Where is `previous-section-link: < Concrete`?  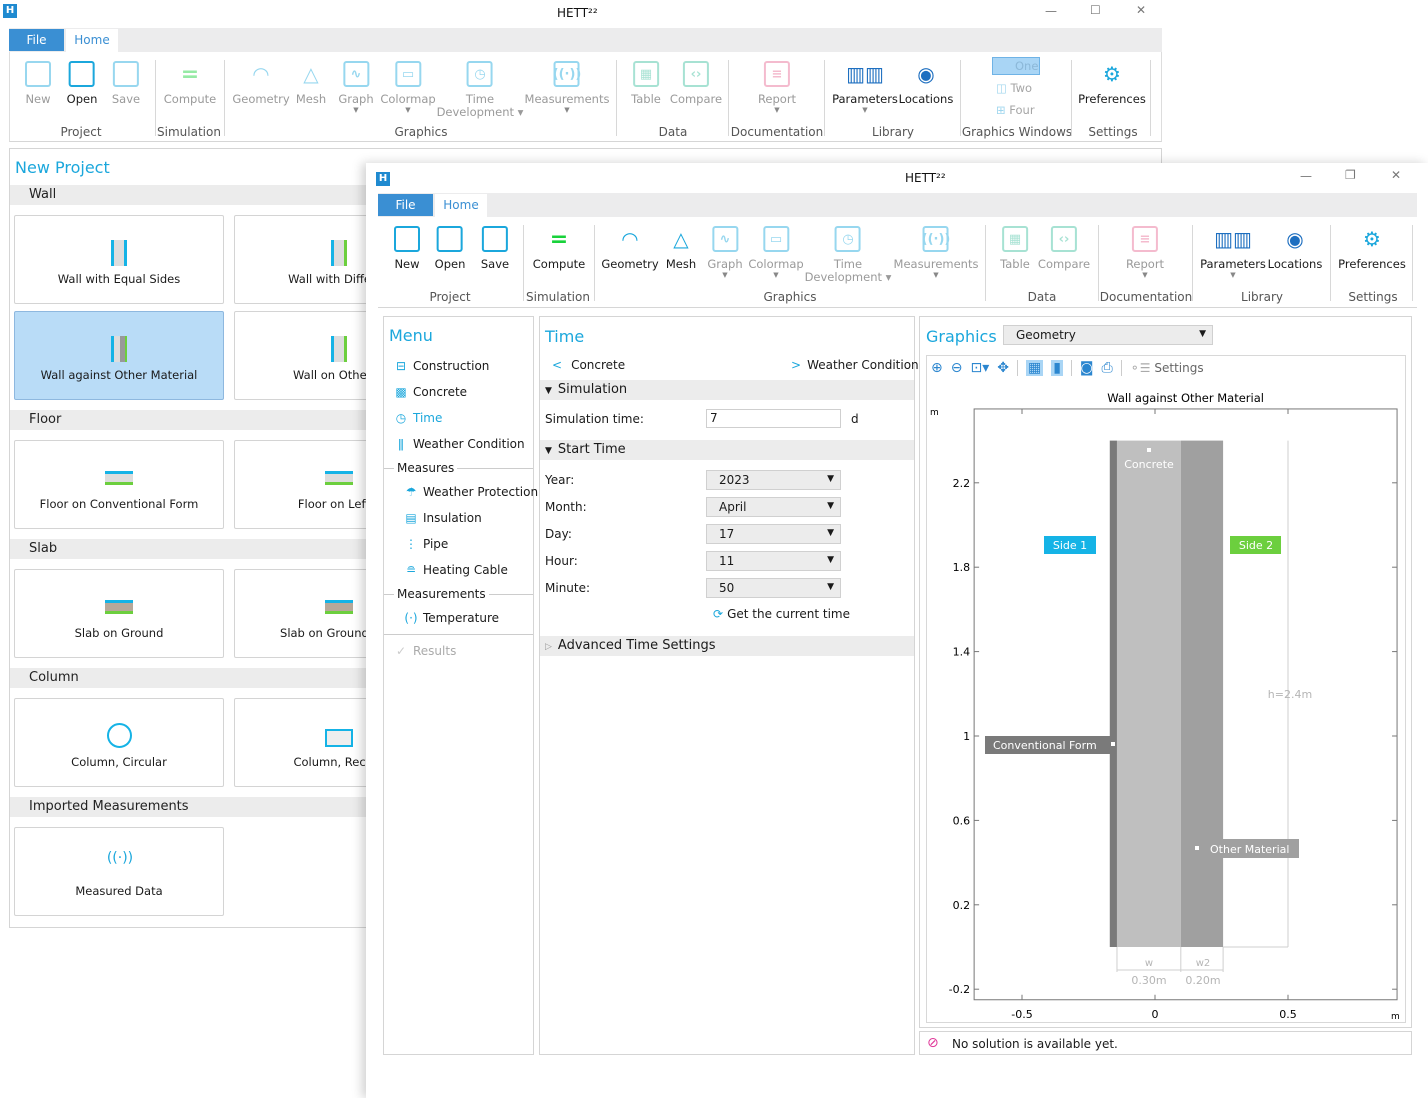
previous-section-link: < Concrete is located at coordinates (589, 365).